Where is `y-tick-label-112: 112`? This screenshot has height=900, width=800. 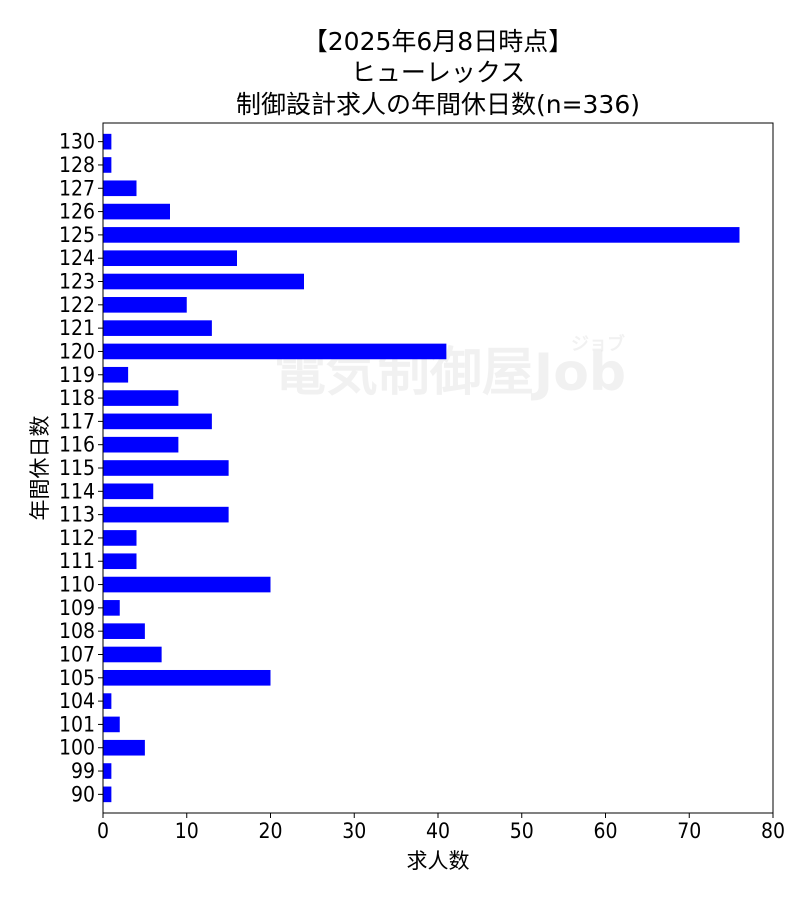
y-tick-label-112: 112 is located at coordinates (77, 538).